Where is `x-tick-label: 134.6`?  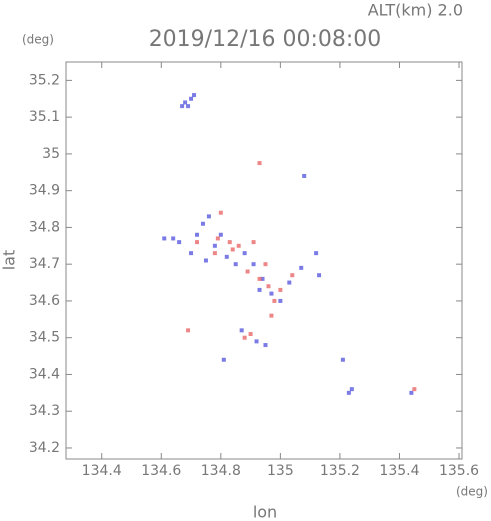
x-tick-label: 134.6 is located at coordinates (161, 471).